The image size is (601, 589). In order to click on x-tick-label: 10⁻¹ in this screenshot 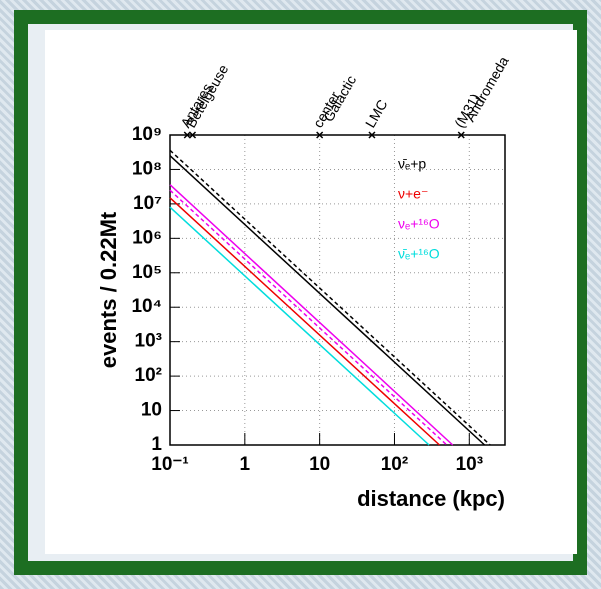, I will do `click(170, 464)`.